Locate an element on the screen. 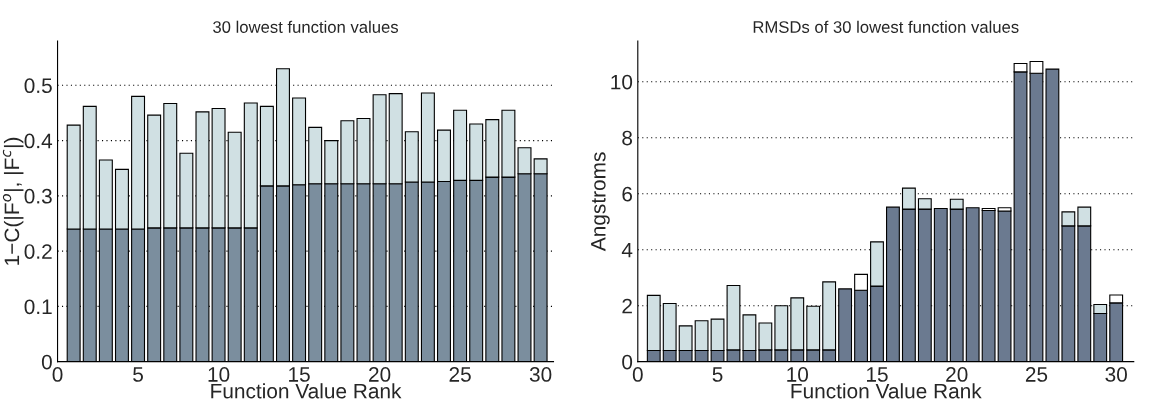 The image size is (1151, 411). y-tick-label: 6 is located at coordinates (627, 194).